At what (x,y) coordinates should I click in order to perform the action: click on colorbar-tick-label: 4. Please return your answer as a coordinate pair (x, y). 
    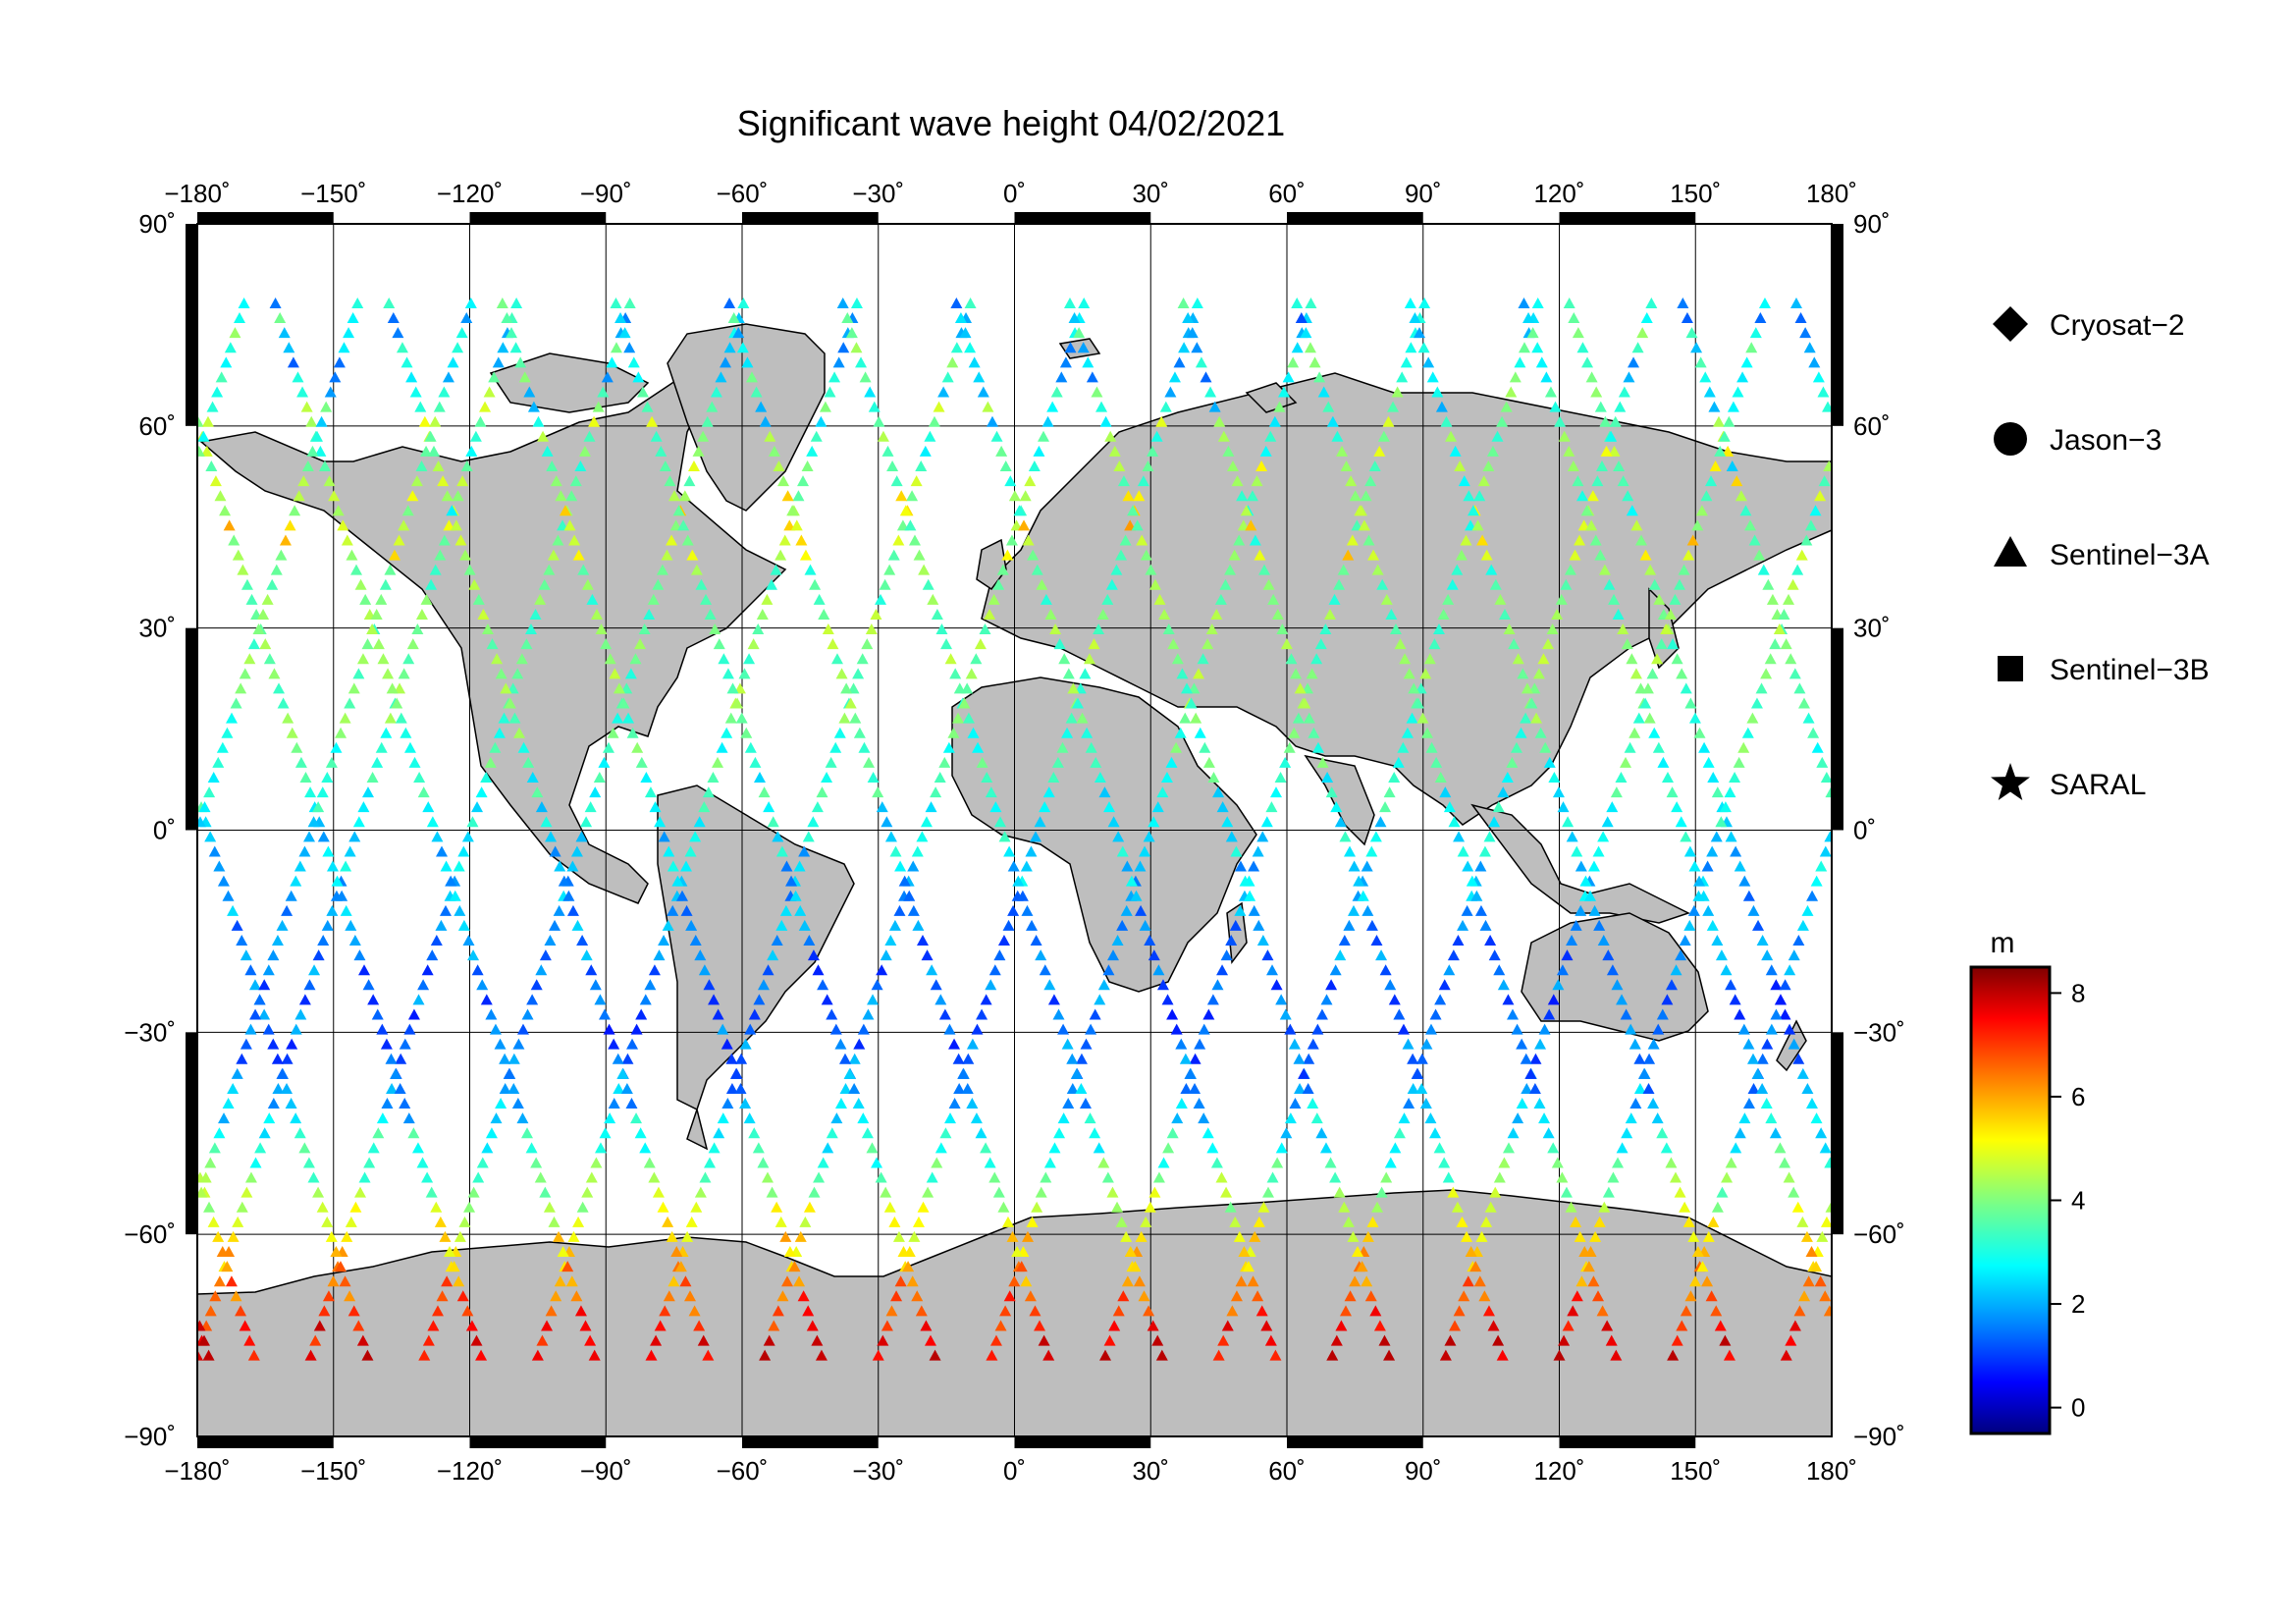
    Looking at the image, I should click on (2078, 1201).